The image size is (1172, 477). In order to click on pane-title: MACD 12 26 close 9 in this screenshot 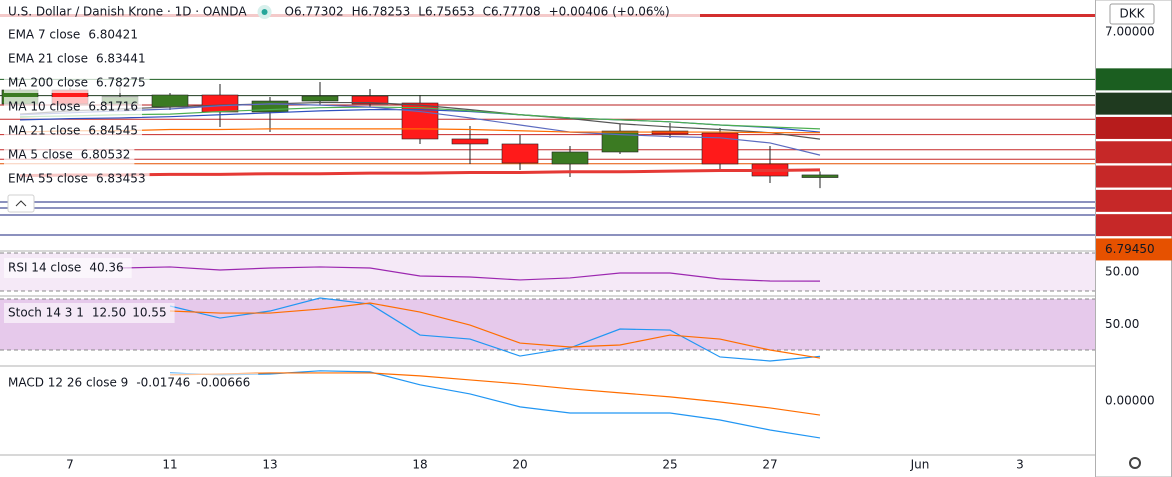, I will do `click(68, 383)`.